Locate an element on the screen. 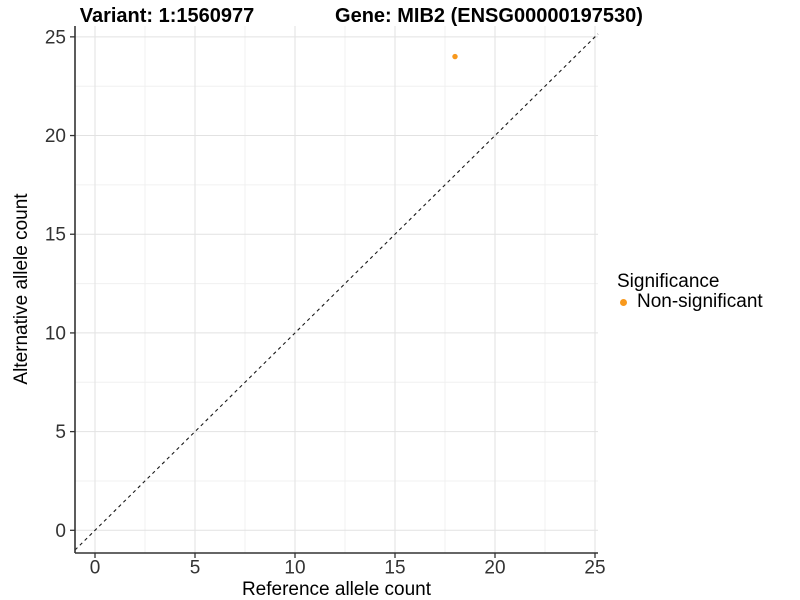 The image size is (800, 600). y-tick-label: 15 is located at coordinates (55, 235).